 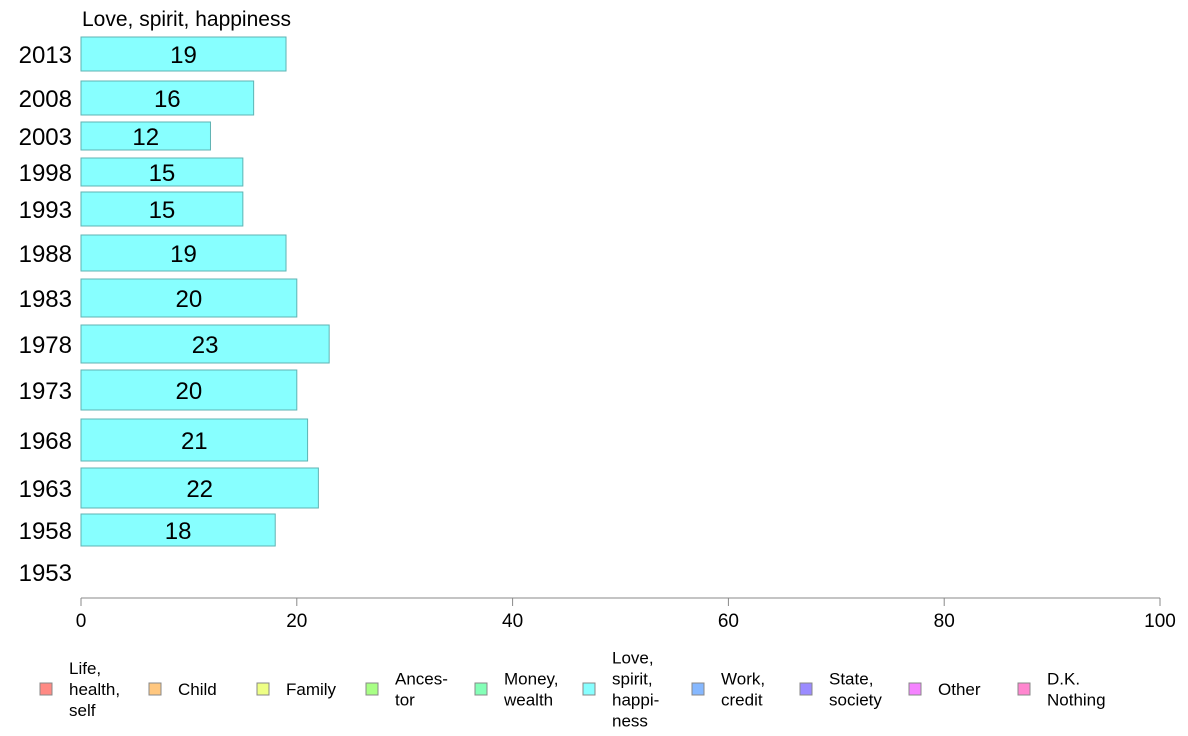 What do you see at coordinates (45, 254) in the screenshot?
I see `category-label: 1988` at bounding box center [45, 254].